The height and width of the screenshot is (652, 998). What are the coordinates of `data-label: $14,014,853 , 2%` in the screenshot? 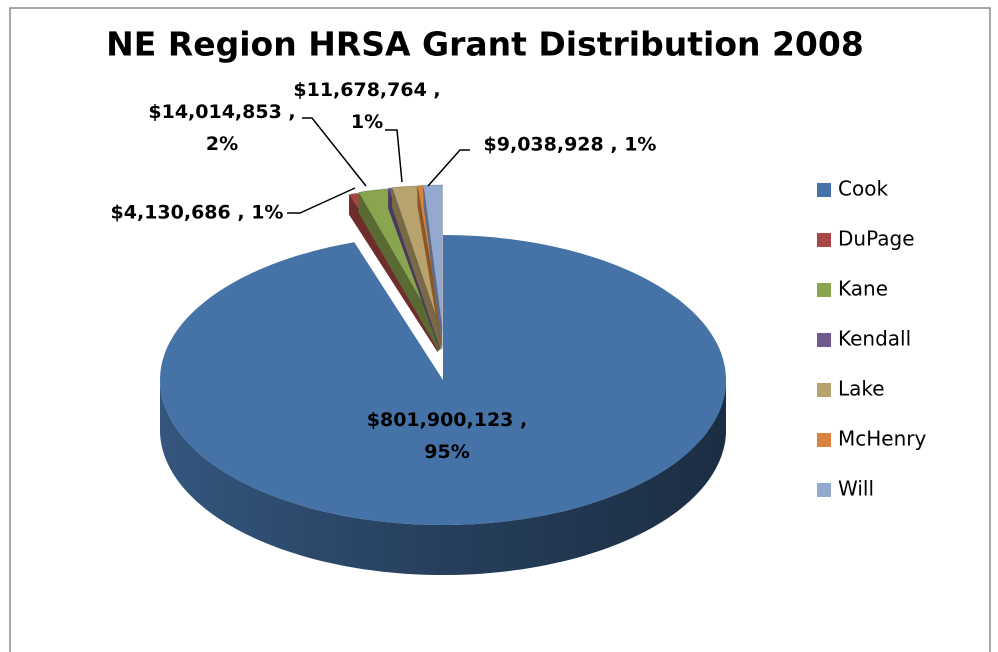 It's located at (221, 128).